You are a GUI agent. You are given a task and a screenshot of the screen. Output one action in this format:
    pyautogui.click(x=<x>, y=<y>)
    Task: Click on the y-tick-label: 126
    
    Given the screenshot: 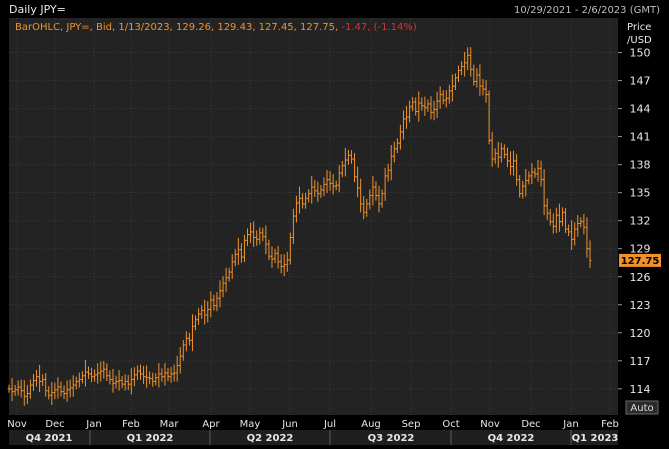 What is the action you would take?
    pyautogui.click(x=640, y=277)
    